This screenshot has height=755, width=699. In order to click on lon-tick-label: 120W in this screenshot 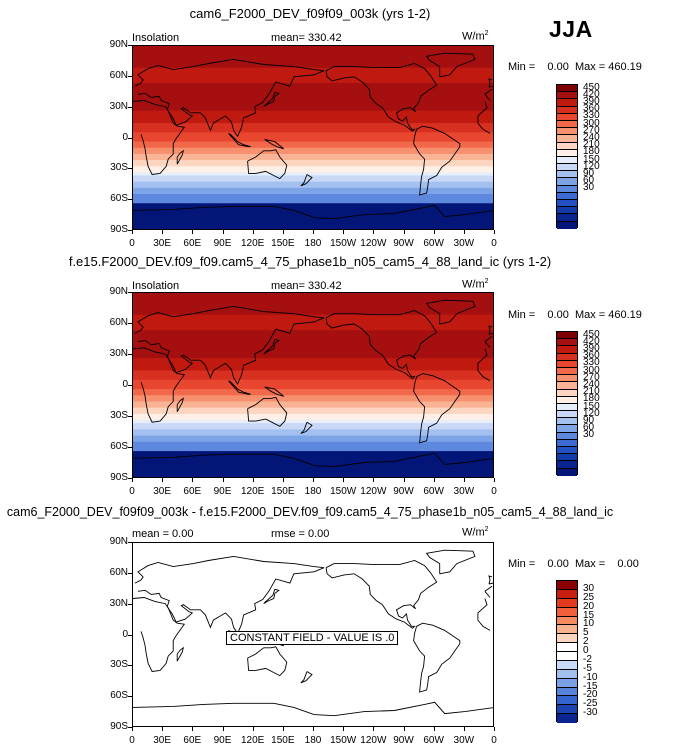, I will do `click(373, 243)`.